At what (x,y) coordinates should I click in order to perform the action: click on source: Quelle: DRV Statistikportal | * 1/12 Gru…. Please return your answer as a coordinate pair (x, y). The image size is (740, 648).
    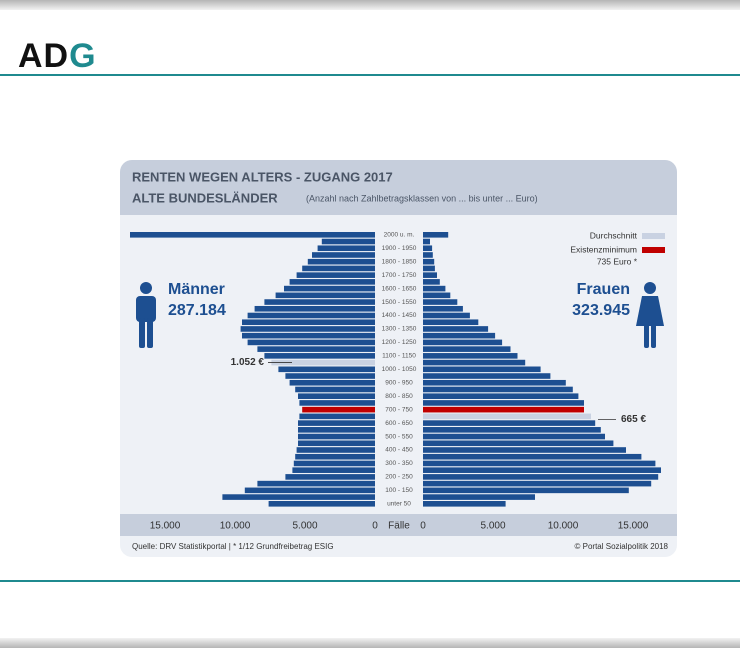
    Looking at the image, I should click on (233, 546).